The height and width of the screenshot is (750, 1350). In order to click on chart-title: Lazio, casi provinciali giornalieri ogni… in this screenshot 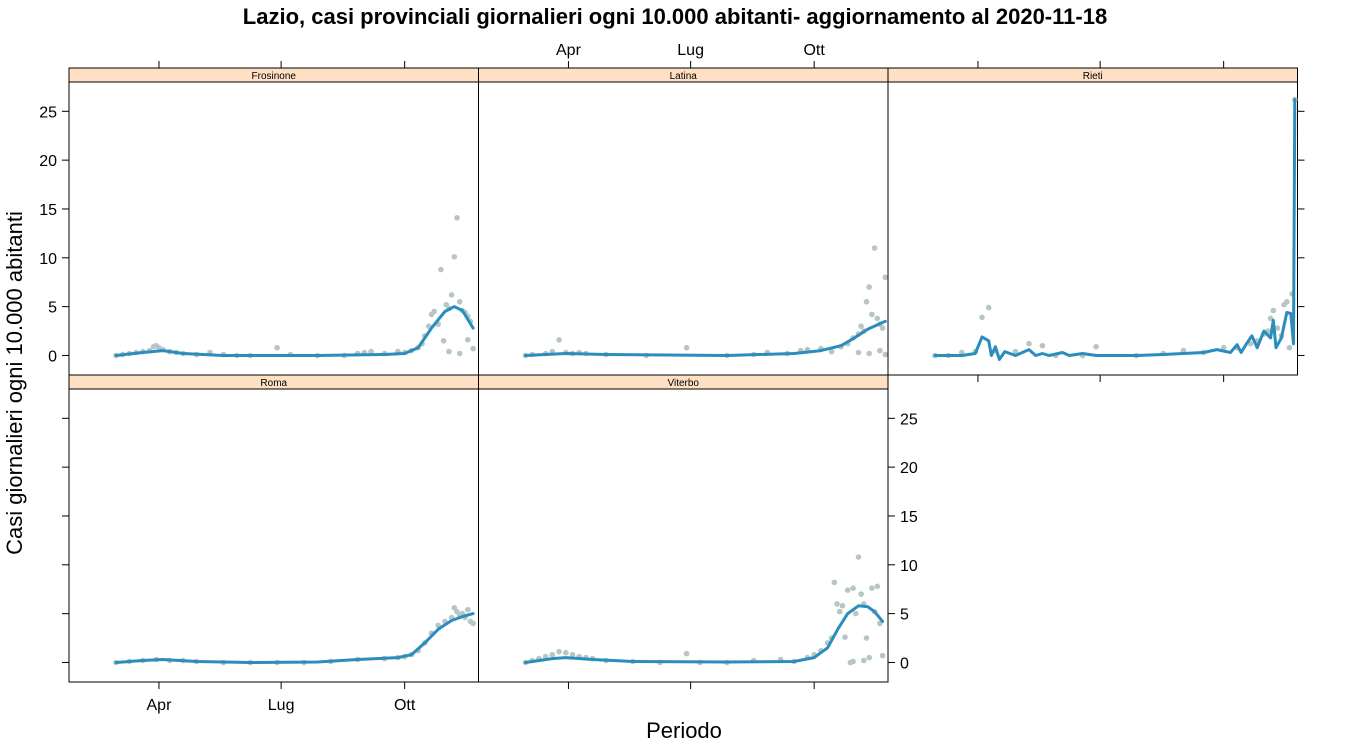, I will do `click(675, 16)`.